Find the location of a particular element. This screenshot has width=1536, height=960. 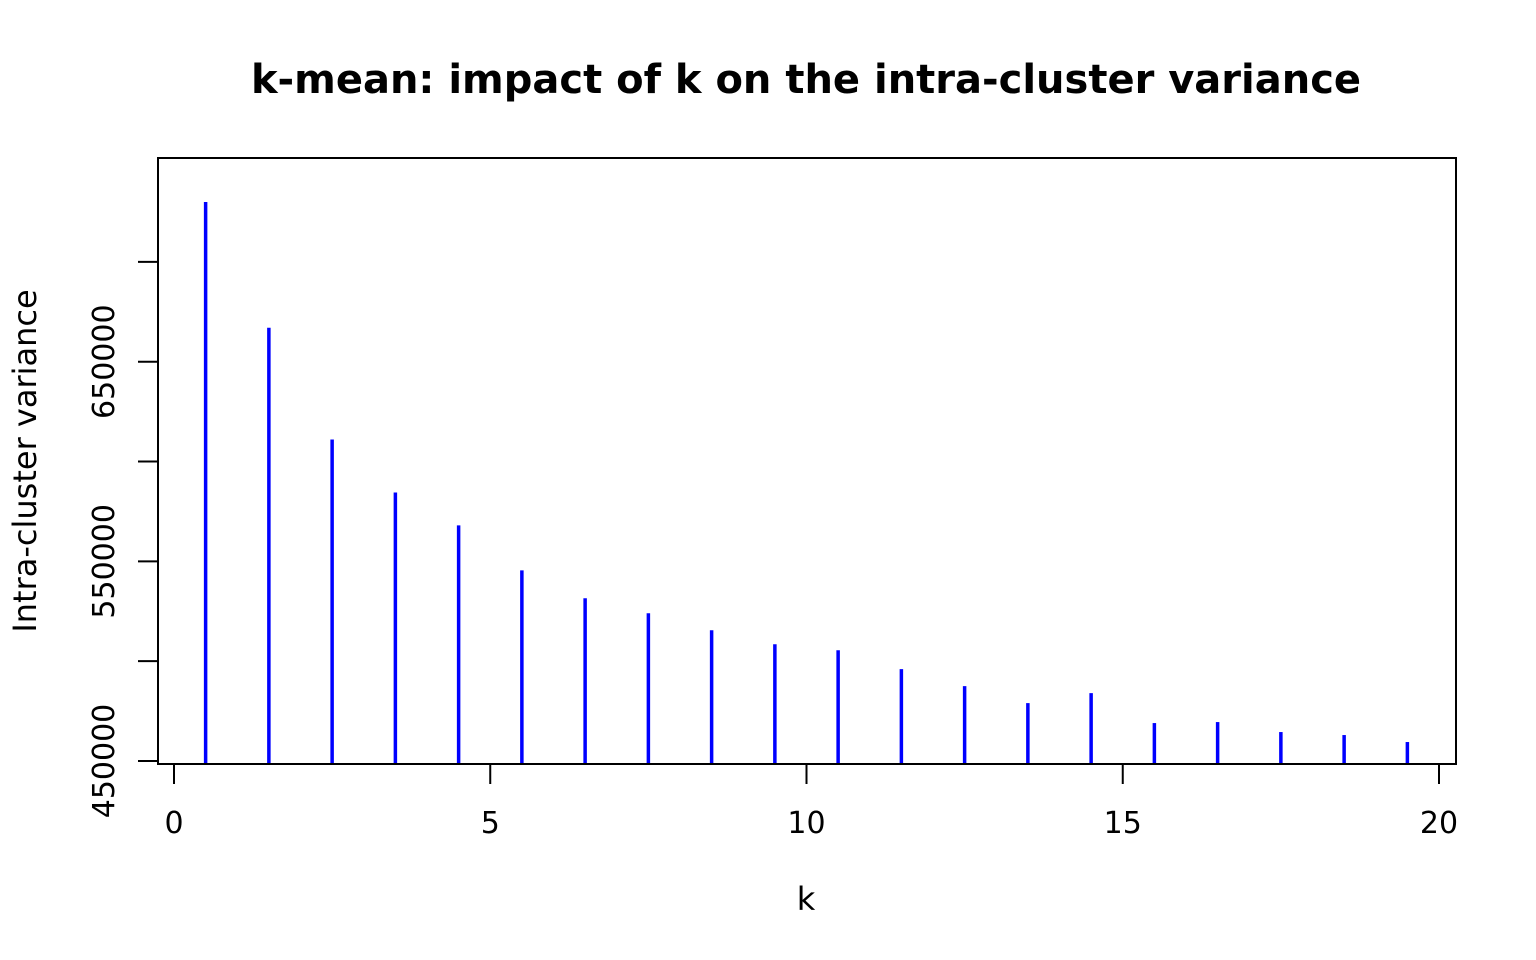

x-tick-label-5: 5 is located at coordinates (490, 823).